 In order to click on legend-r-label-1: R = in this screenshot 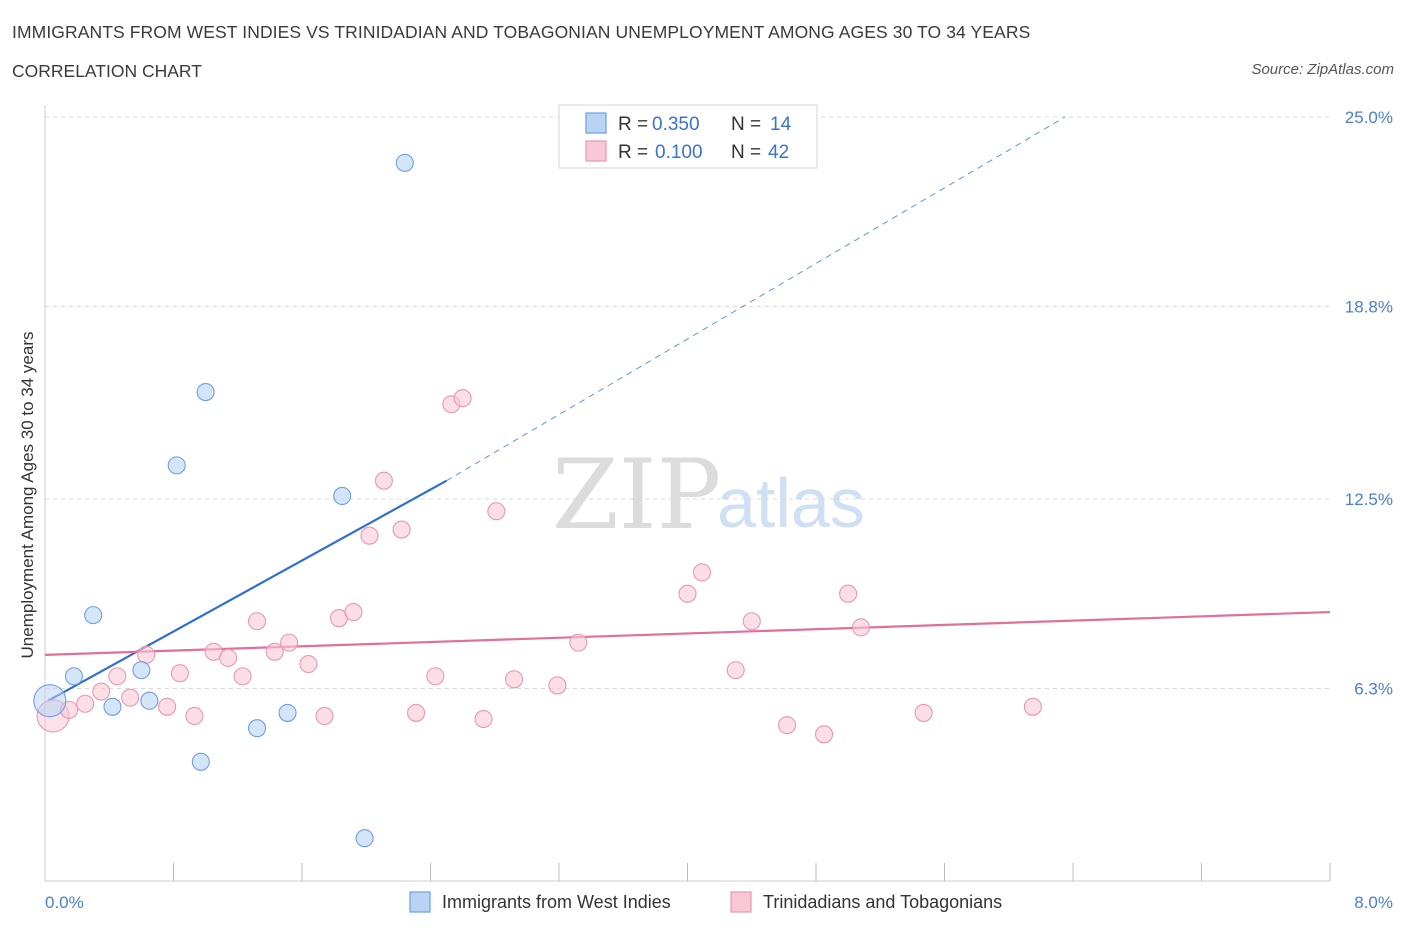, I will do `click(633, 124)`.